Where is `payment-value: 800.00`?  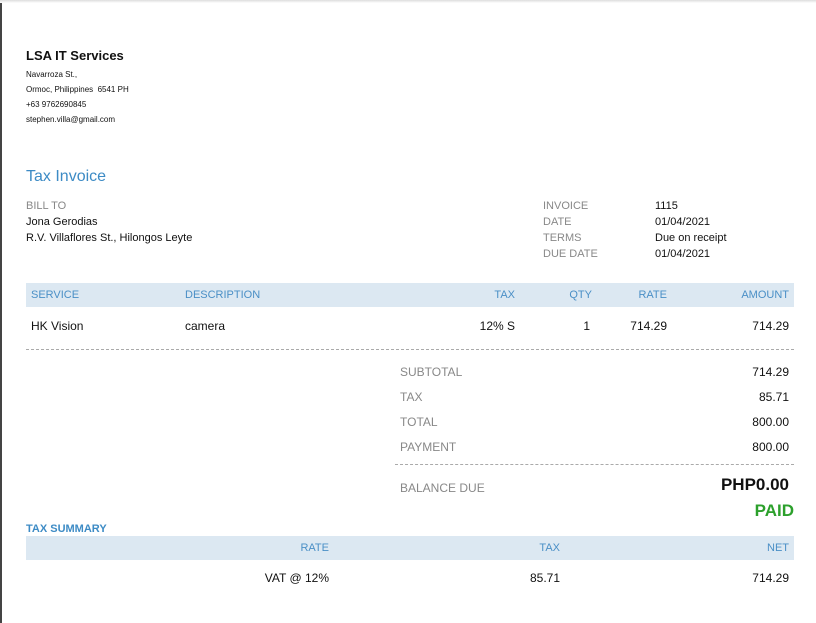 payment-value: 800.00 is located at coordinates (770, 447).